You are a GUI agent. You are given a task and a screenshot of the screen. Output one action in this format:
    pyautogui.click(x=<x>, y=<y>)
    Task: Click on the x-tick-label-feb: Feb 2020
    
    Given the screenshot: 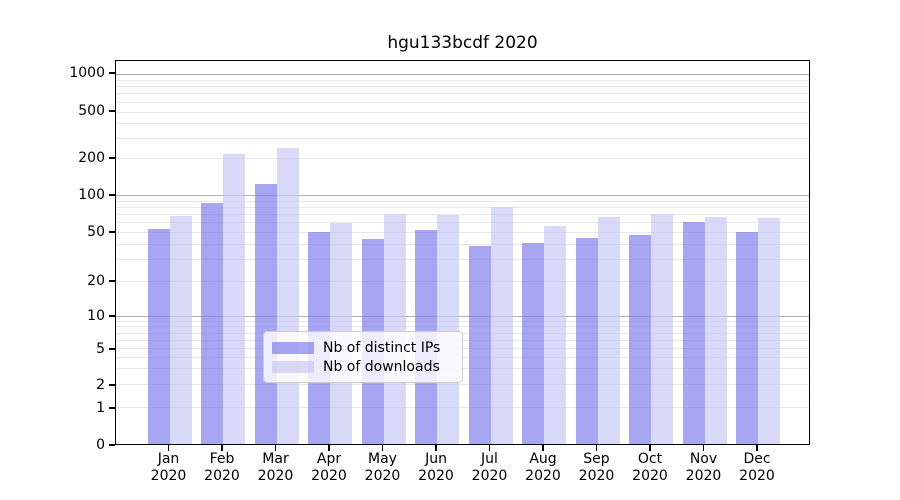 What is the action you would take?
    pyautogui.click(x=222, y=467)
    